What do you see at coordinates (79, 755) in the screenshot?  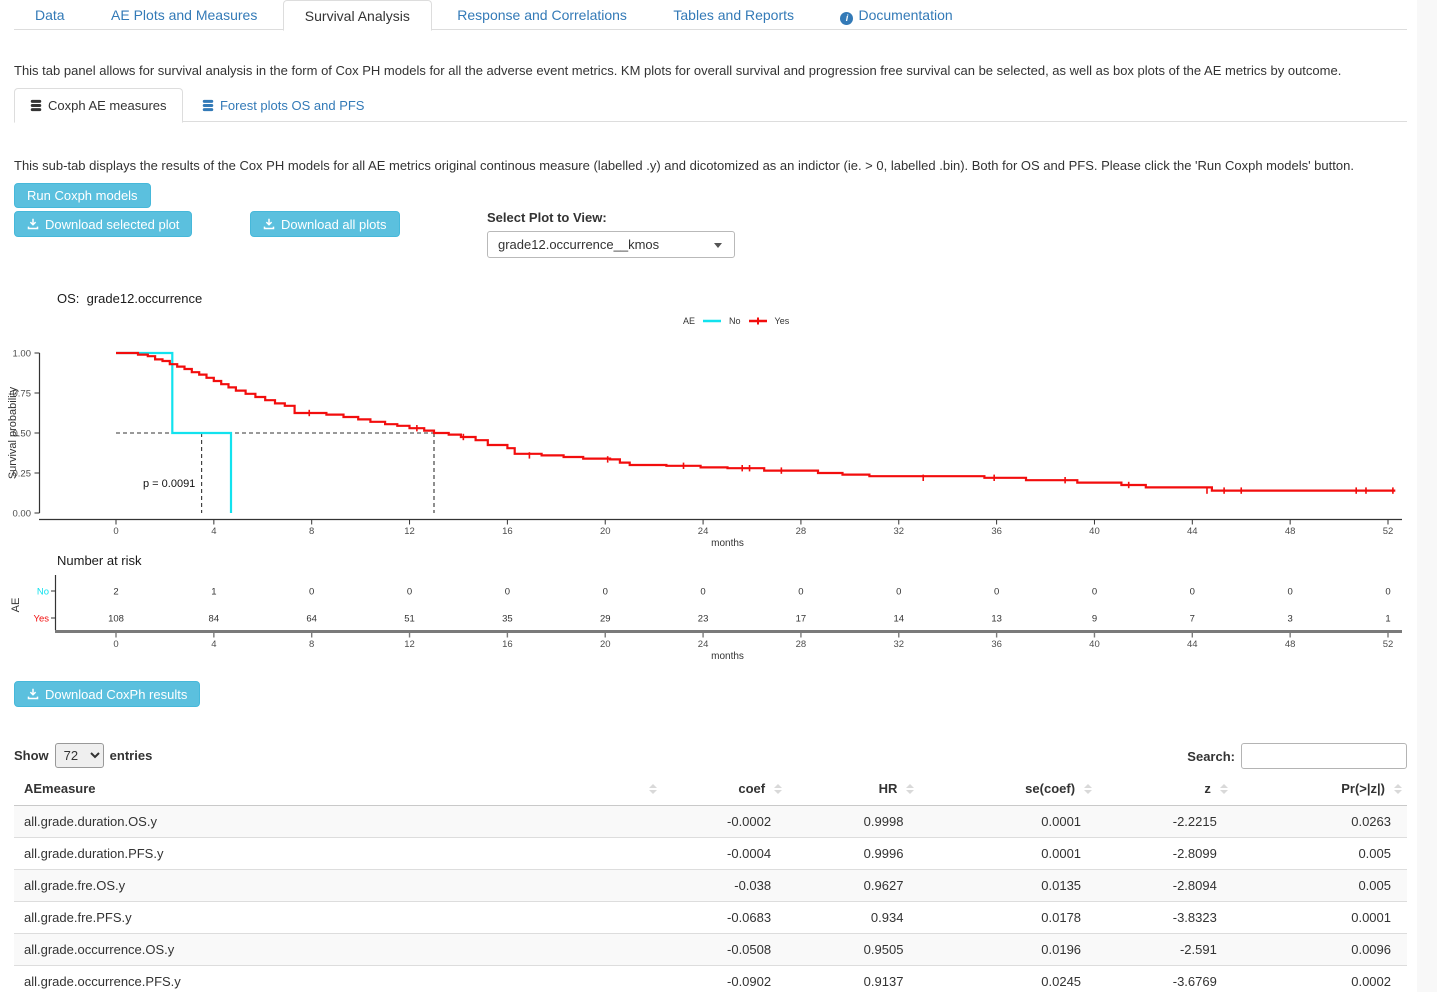 I see `page-length-select: 72` at bounding box center [79, 755].